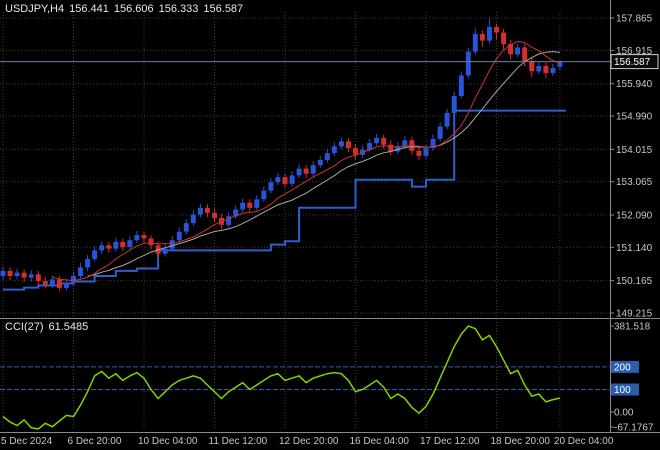  What do you see at coordinates (95, 441) in the screenshot?
I see `time-axis-label: 6 Dec 20:00` at bounding box center [95, 441].